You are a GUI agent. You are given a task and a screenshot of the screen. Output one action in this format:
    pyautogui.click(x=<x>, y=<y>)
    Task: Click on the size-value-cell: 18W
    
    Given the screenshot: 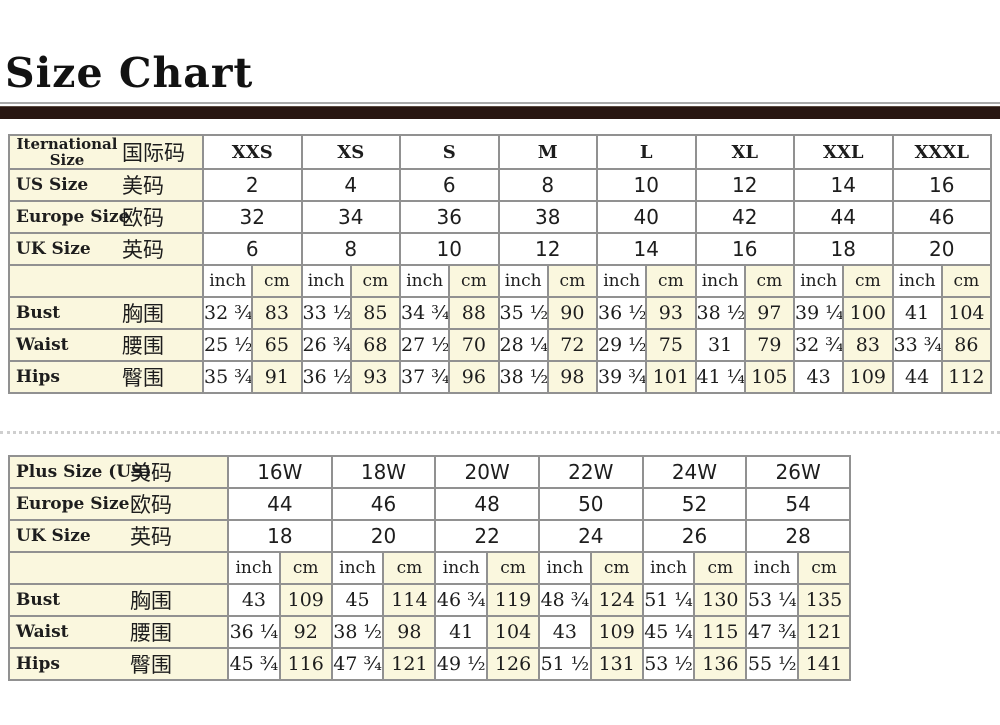 What is the action you would take?
    pyautogui.click(x=383, y=472)
    